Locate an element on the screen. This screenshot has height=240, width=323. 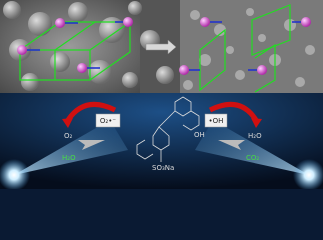
azo-dye-structure is located at coordinates (168, 129).